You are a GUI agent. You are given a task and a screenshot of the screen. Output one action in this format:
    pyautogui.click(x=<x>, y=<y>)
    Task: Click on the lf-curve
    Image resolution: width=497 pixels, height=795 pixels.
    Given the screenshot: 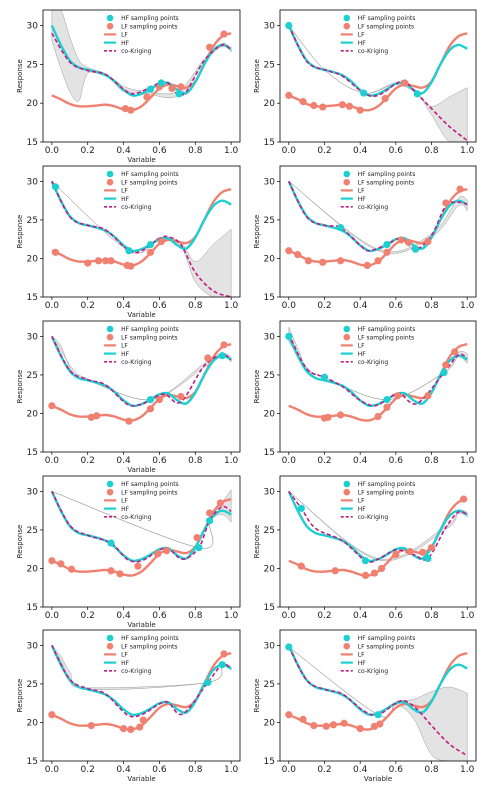 What is the action you would take?
    pyautogui.click(x=141, y=227)
    